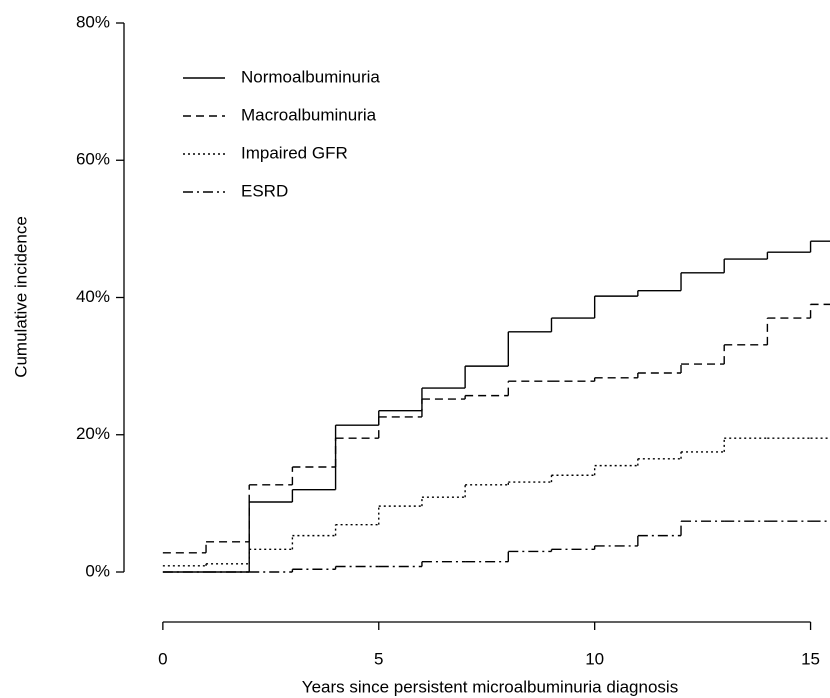  Describe the element at coordinates (810, 658) in the screenshot. I see `x-tick-label: 15` at that location.